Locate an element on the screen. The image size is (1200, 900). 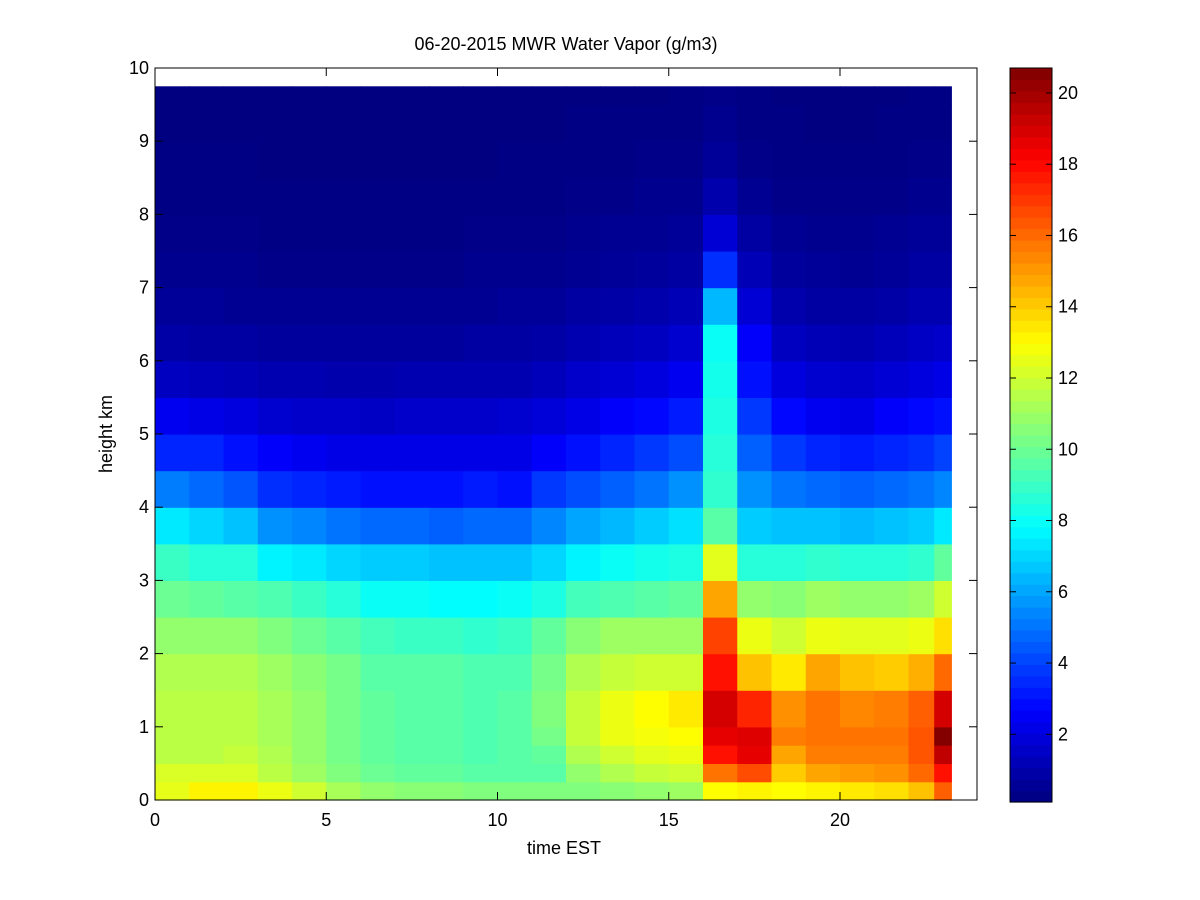
colorbar-frame is located at coordinates (1031, 435).